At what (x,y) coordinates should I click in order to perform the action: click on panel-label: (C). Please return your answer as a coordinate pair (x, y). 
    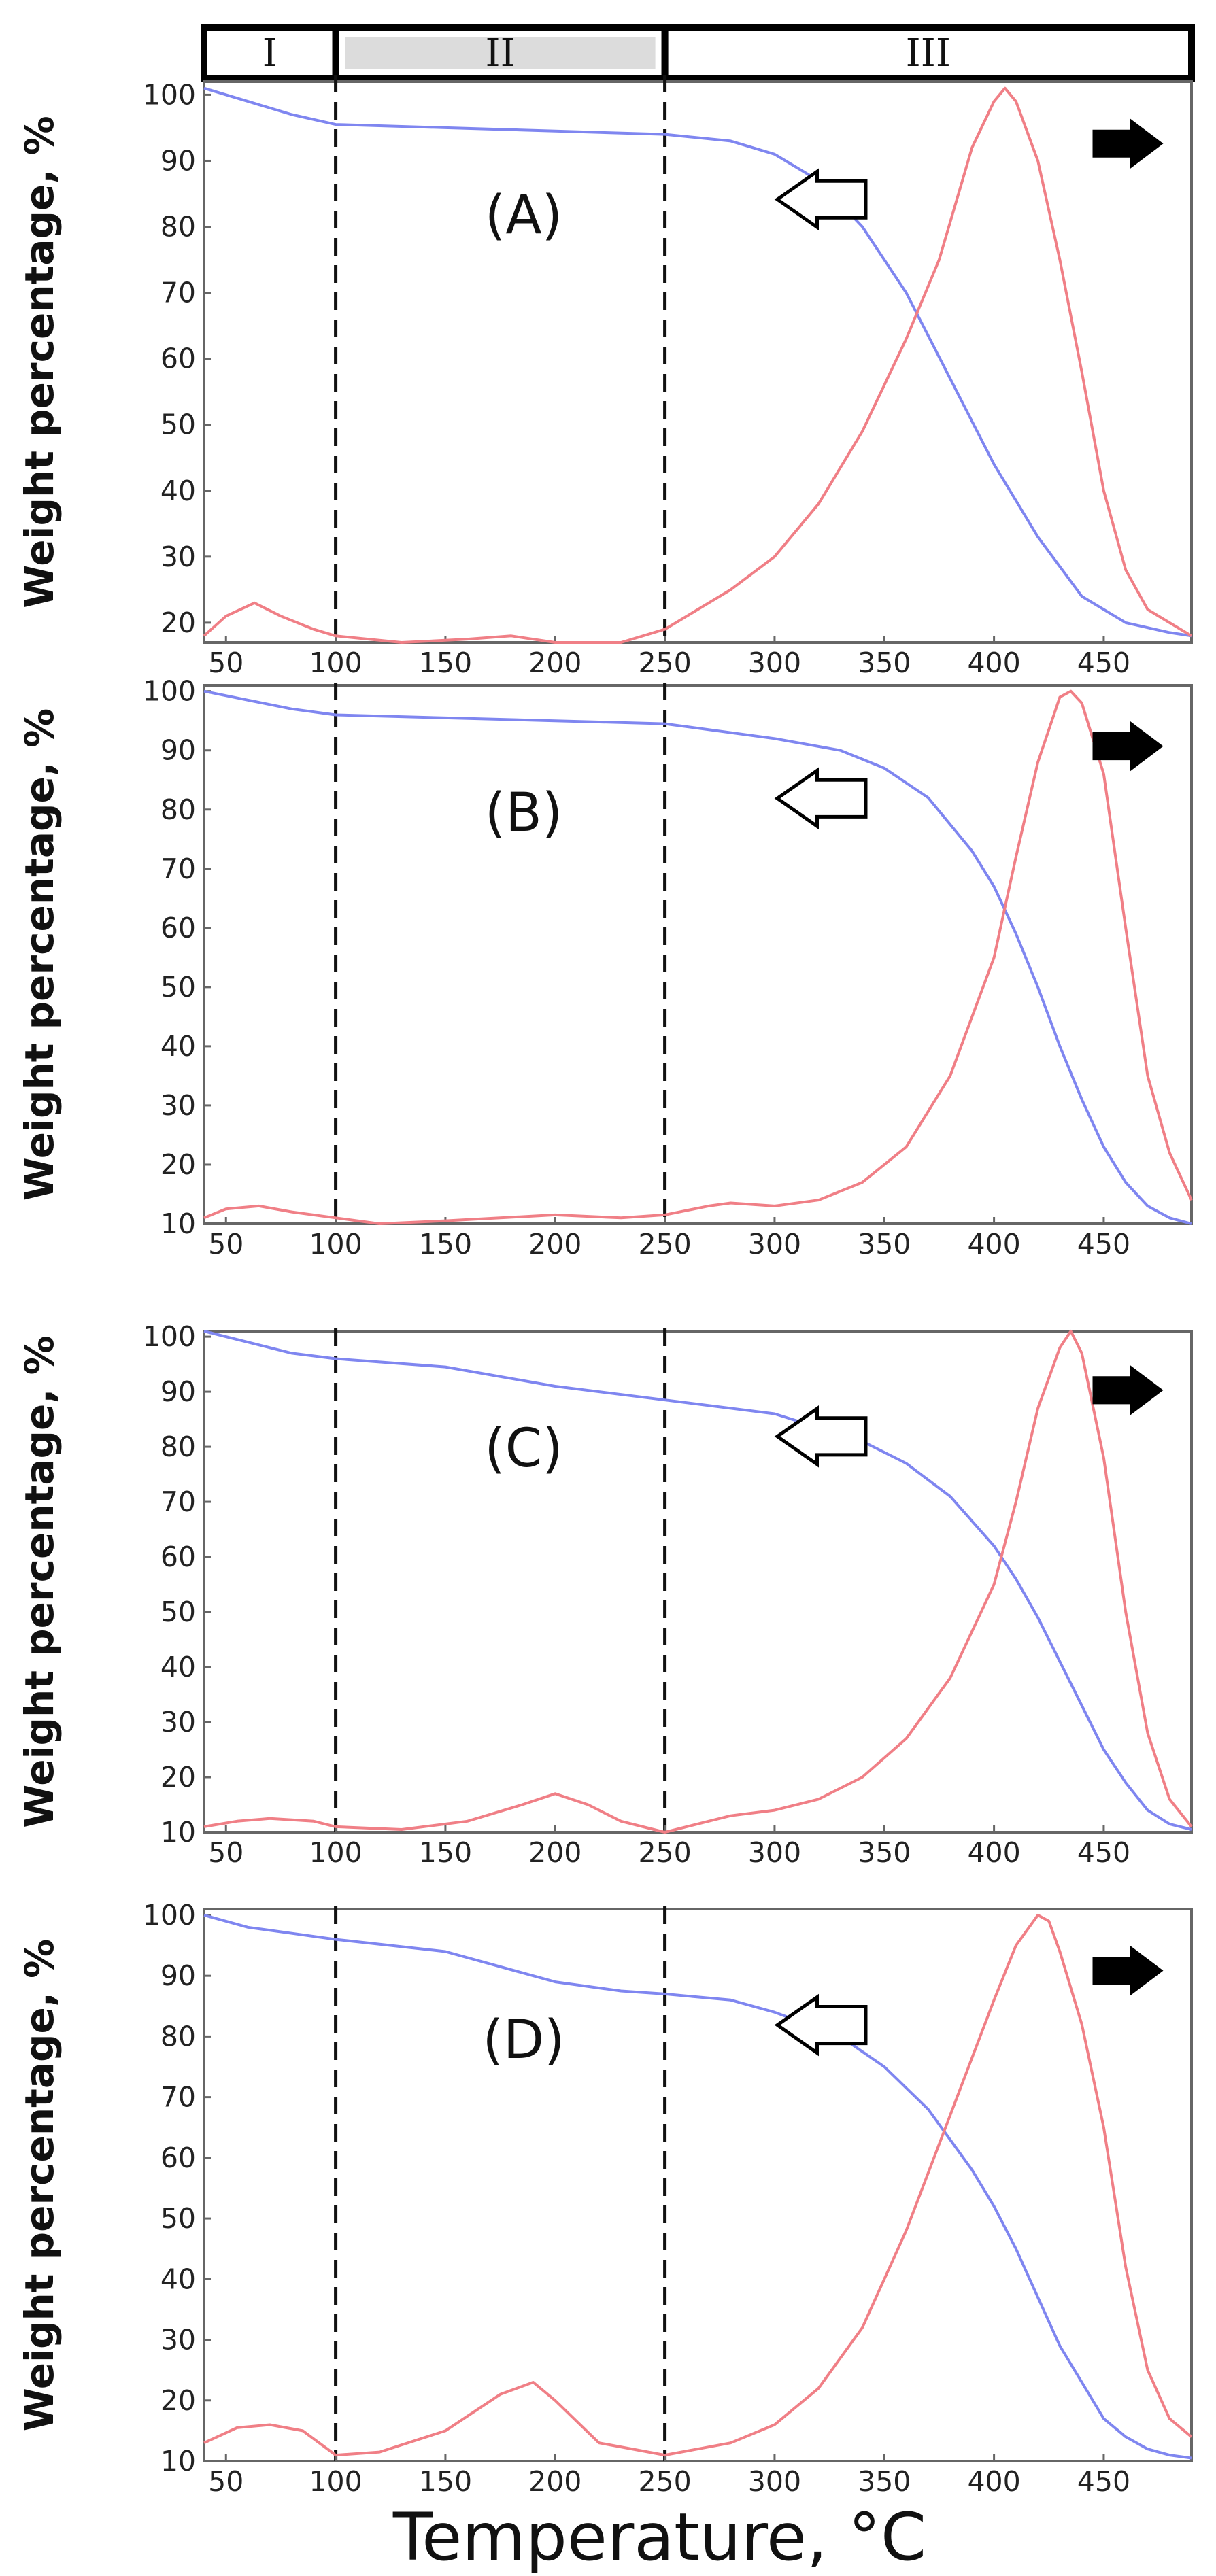
    Looking at the image, I should click on (523, 1448).